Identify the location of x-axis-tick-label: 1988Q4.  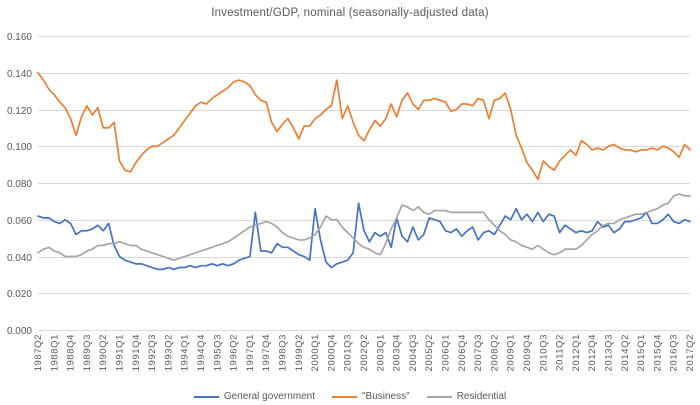
(71, 352).